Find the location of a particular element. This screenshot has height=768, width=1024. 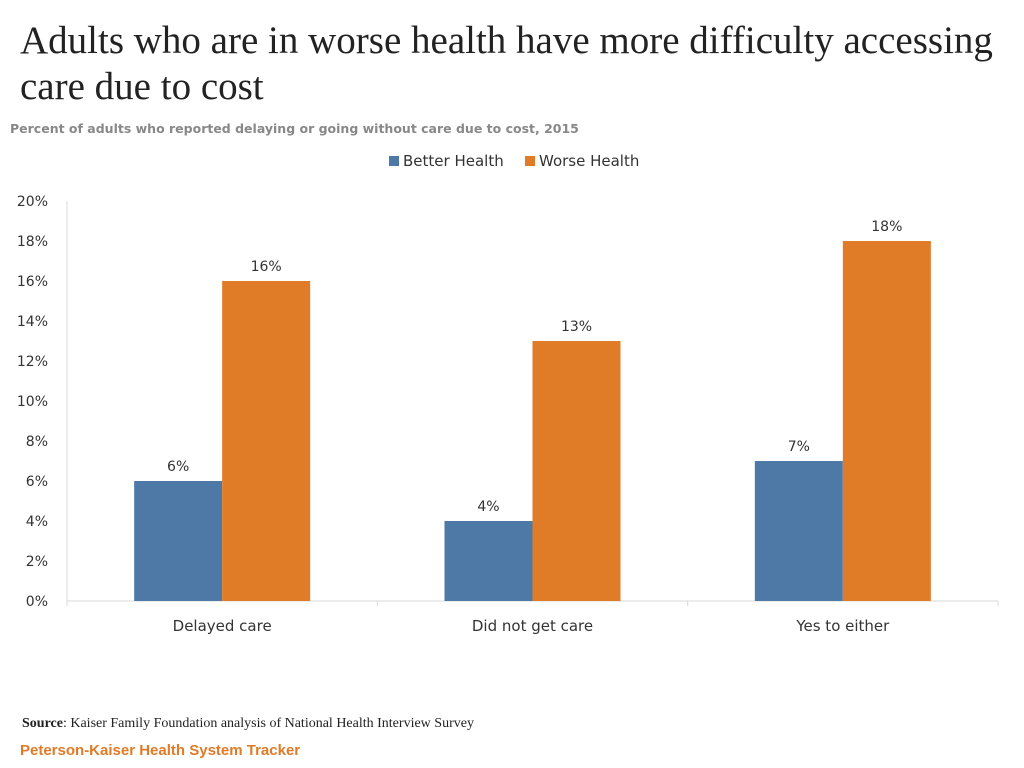

x-tick-label: Yes to either is located at coordinates (842, 626).